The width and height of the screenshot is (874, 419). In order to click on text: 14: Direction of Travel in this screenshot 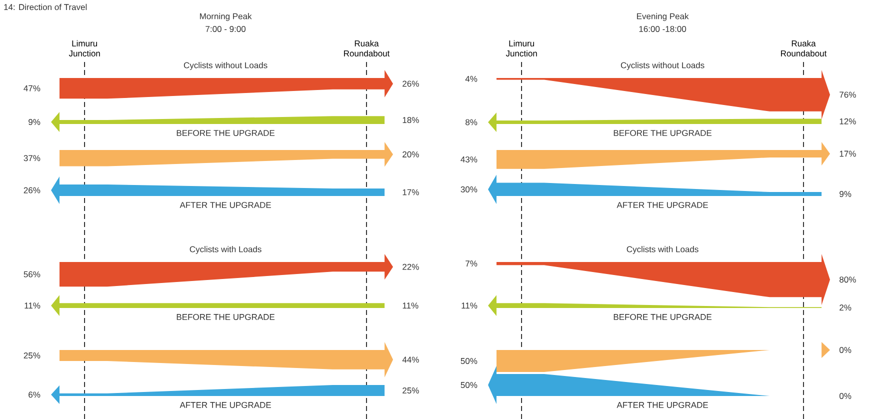, I will do `click(45, 7)`.